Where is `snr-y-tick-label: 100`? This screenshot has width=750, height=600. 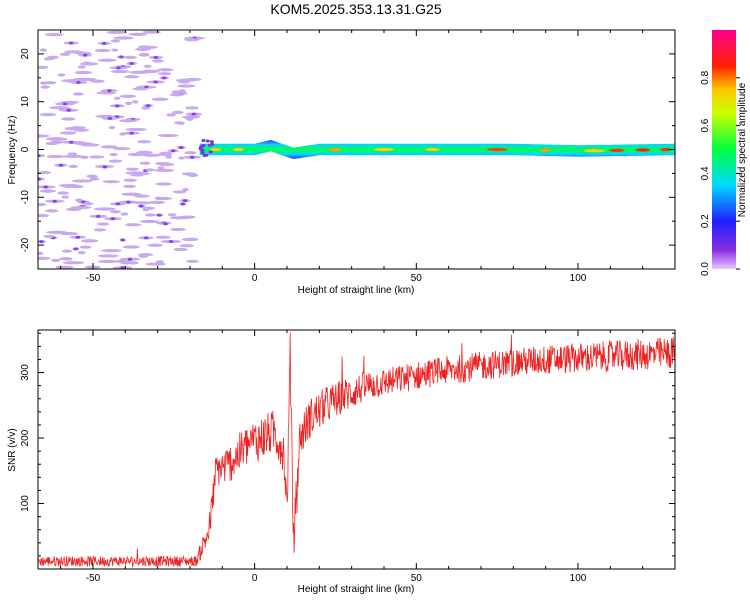 snr-y-tick-label: 100 is located at coordinates (25, 503).